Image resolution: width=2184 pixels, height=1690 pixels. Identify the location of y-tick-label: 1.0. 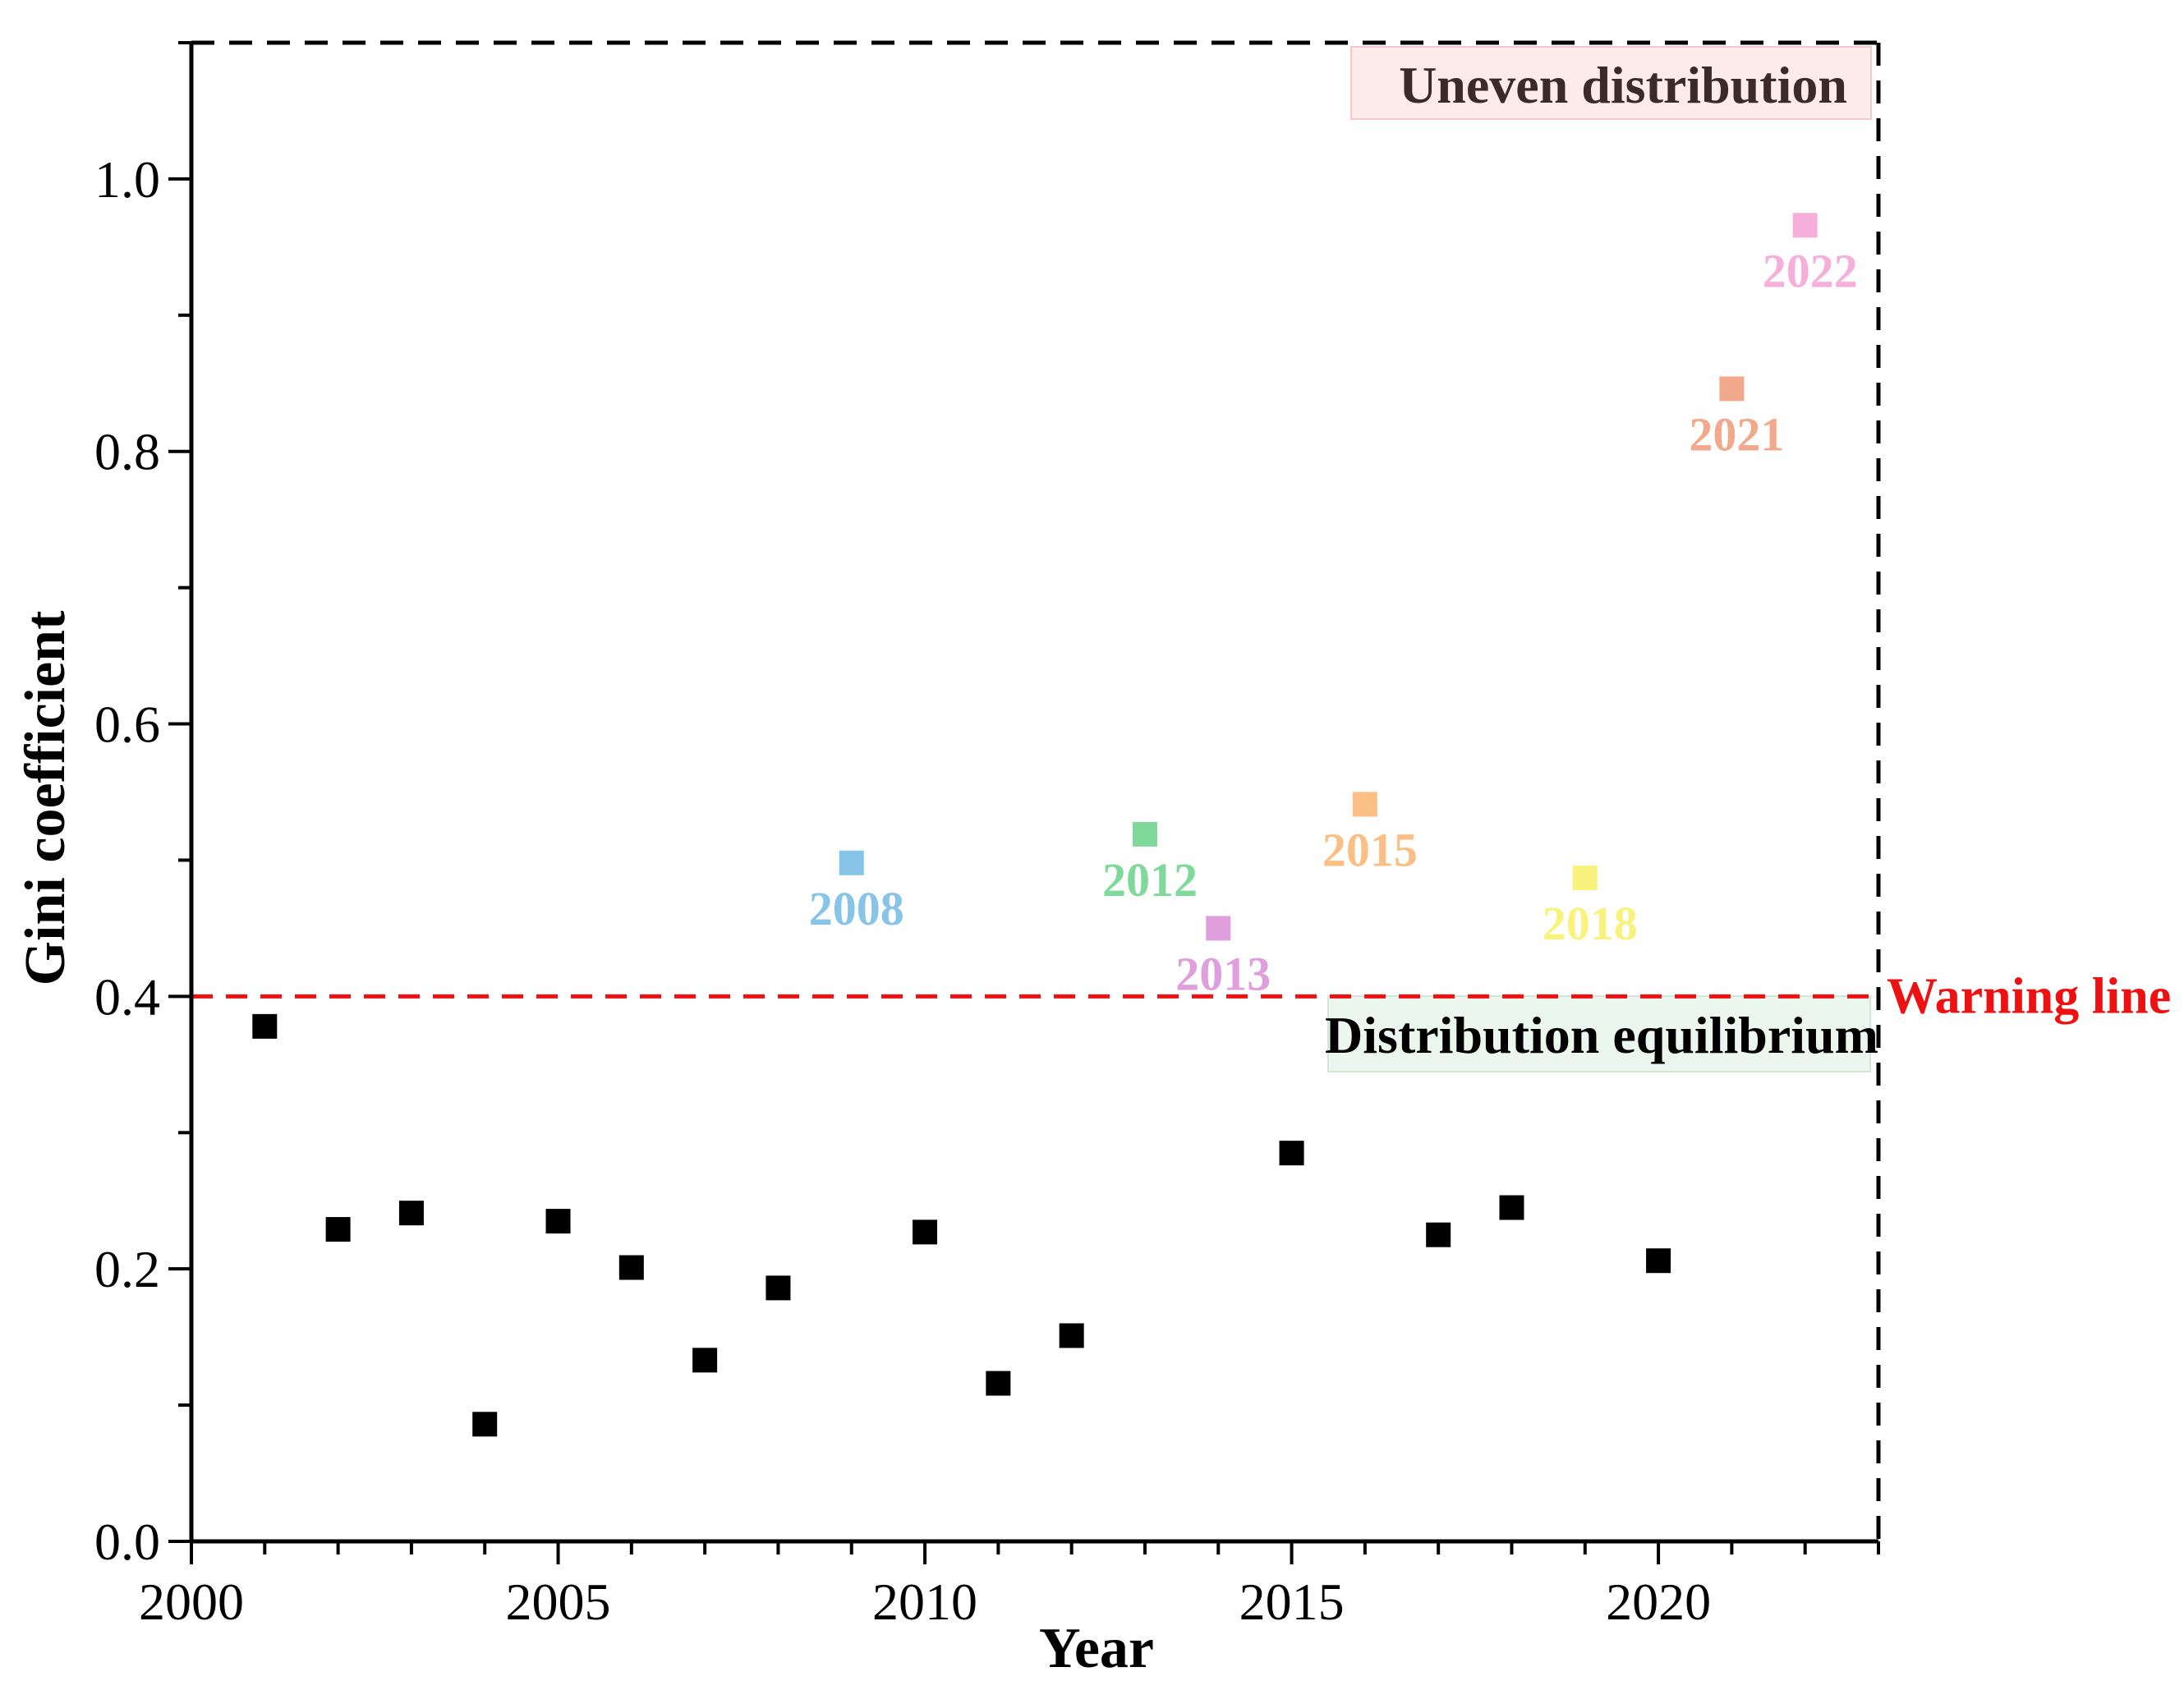
(127, 179).